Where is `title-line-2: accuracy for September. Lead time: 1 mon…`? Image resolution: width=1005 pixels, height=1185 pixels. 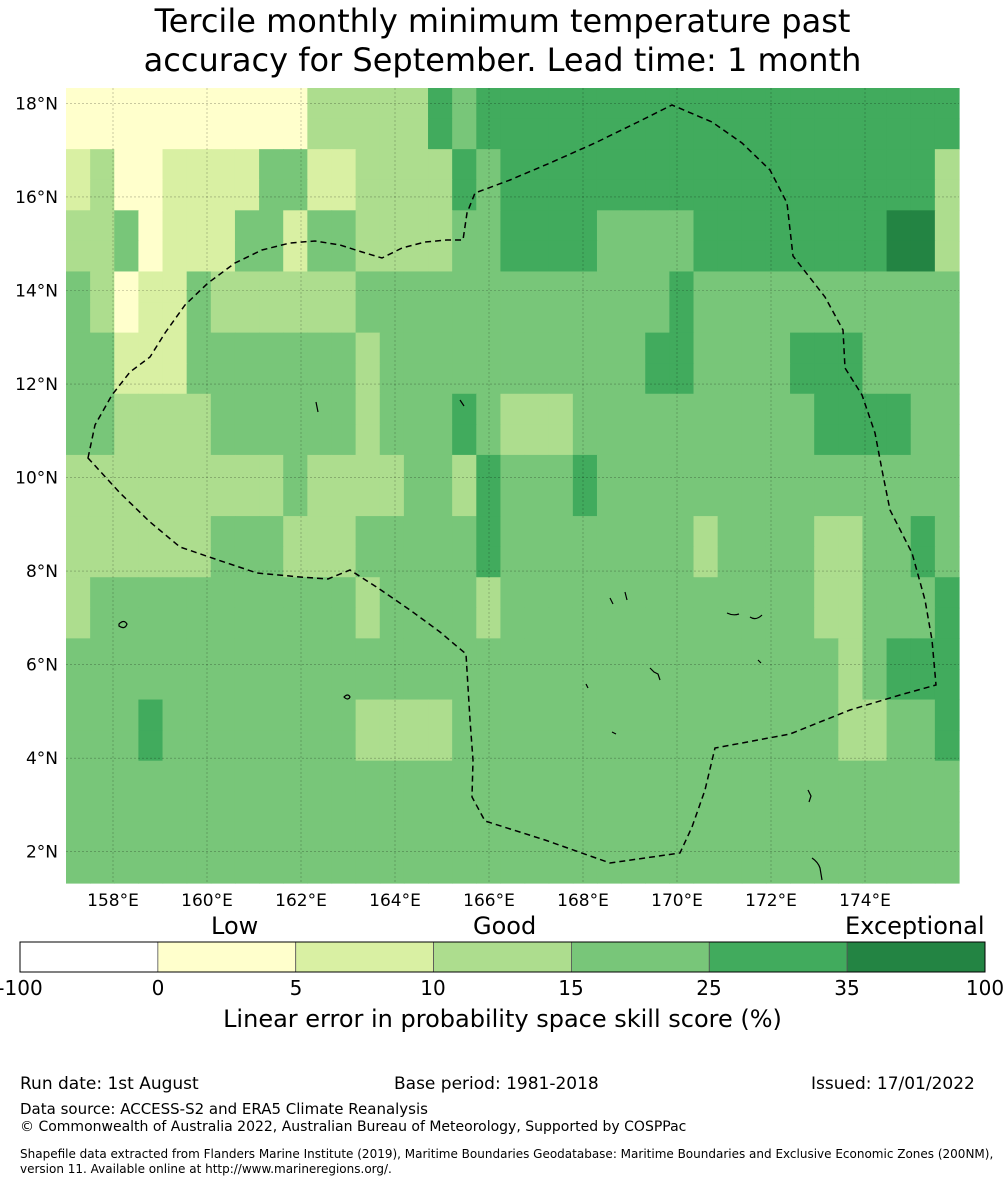 title-line-2: accuracy for September. Lead time: 1 mon… is located at coordinates (502, 60).